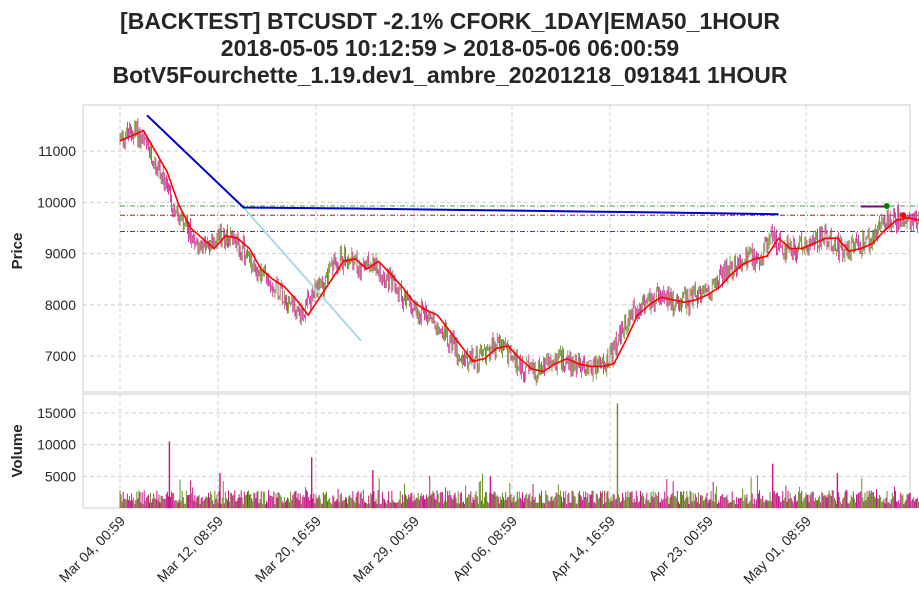  I want to click on price-y-ticks: 7000 8000 9000 10000 11000, so click(56, 253).